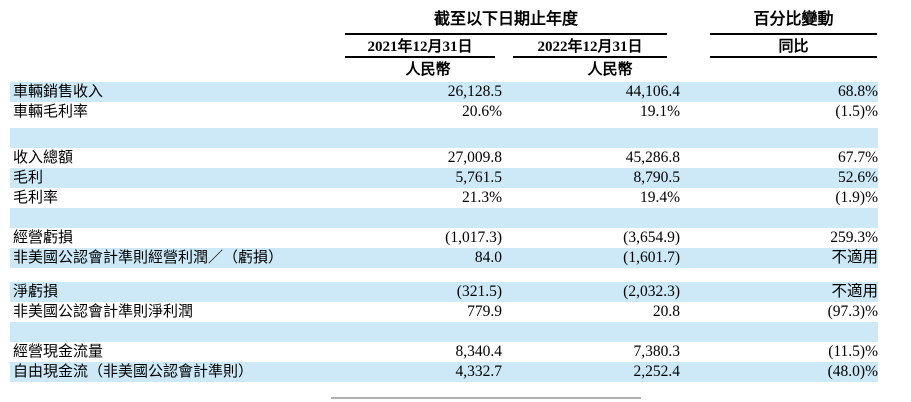  I want to click on cell-v2021: 4,332.7, so click(479, 371).